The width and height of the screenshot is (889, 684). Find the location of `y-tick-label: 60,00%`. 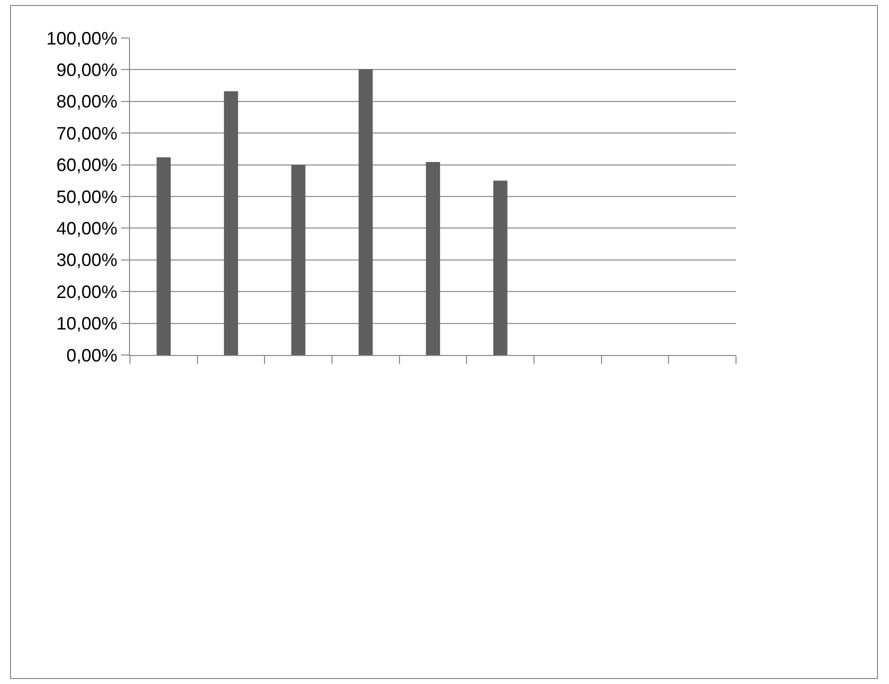

y-tick-label: 60,00% is located at coordinates (87, 165).